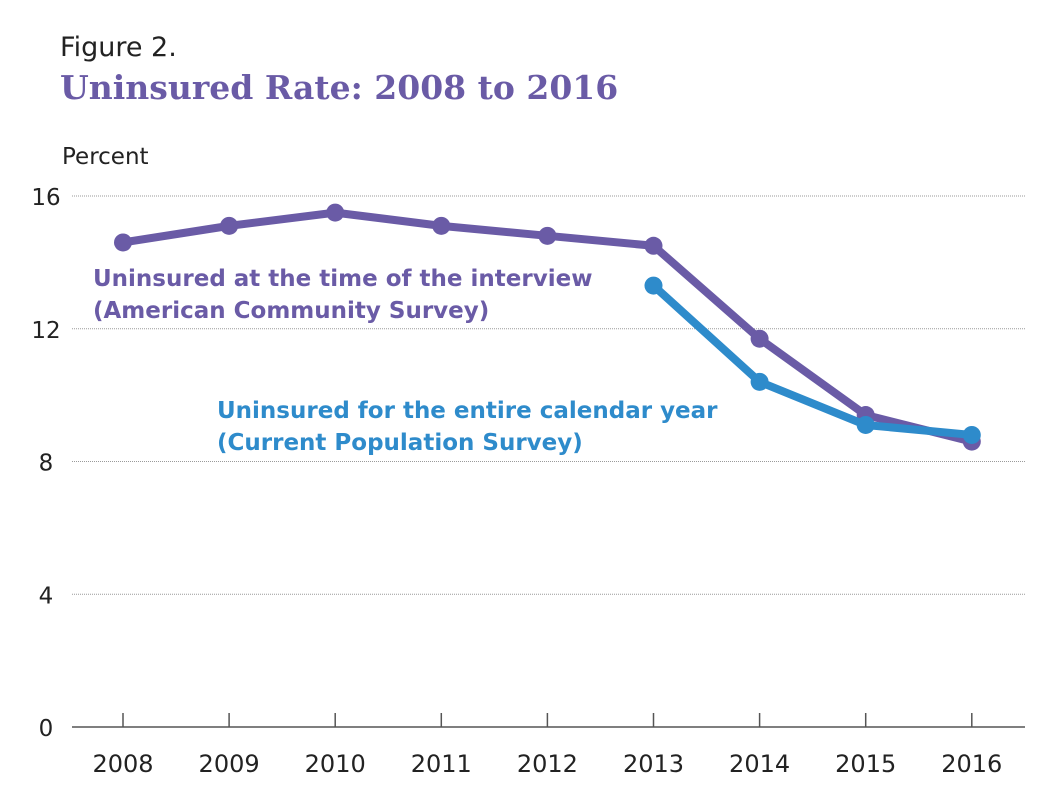 This screenshot has height=786, width=1057. I want to click on y-axis-label: Percent, so click(105, 157).